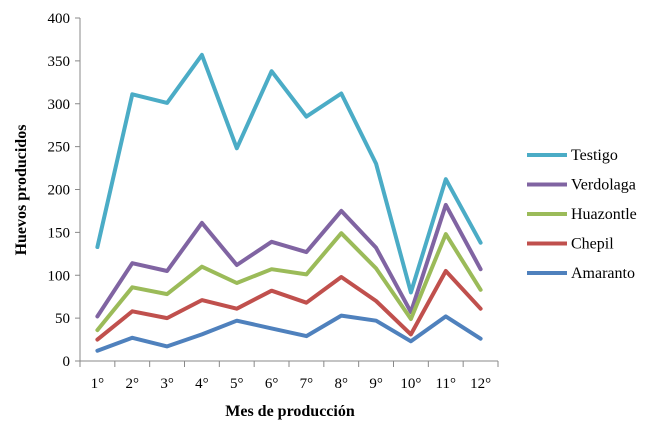  What do you see at coordinates (307, 384) in the screenshot?
I see `x-tick-label: 7°` at bounding box center [307, 384].